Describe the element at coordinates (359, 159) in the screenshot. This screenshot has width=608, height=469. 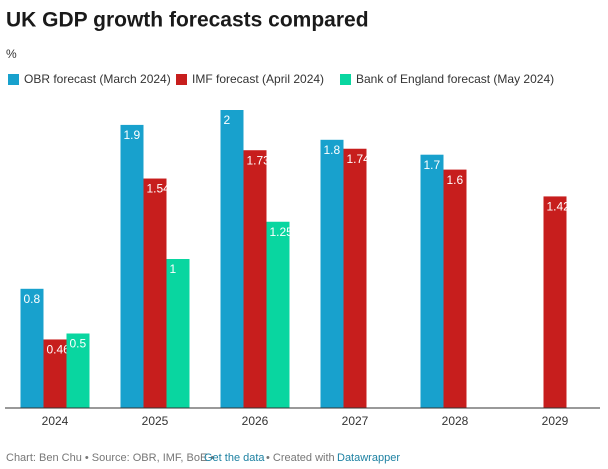
I see `value-label: 1.74` at that location.